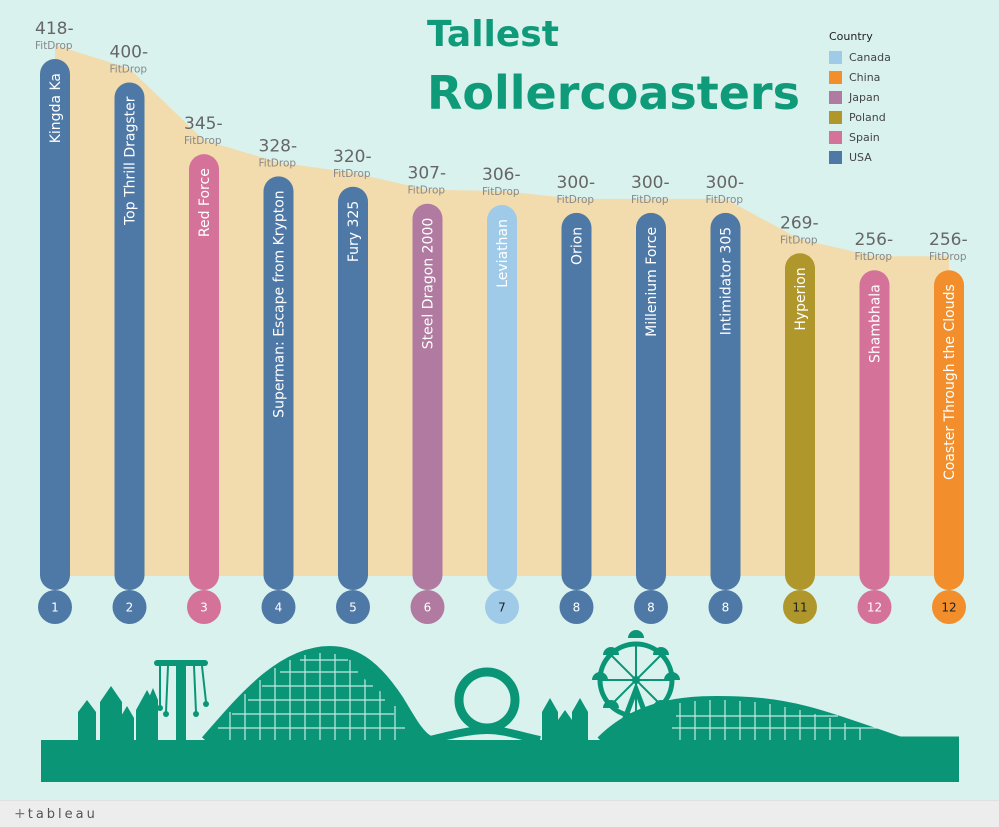 Image resolution: width=999 pixels, height=827 pixels. I want to click on legend-label: Spain, so click(864, 137).